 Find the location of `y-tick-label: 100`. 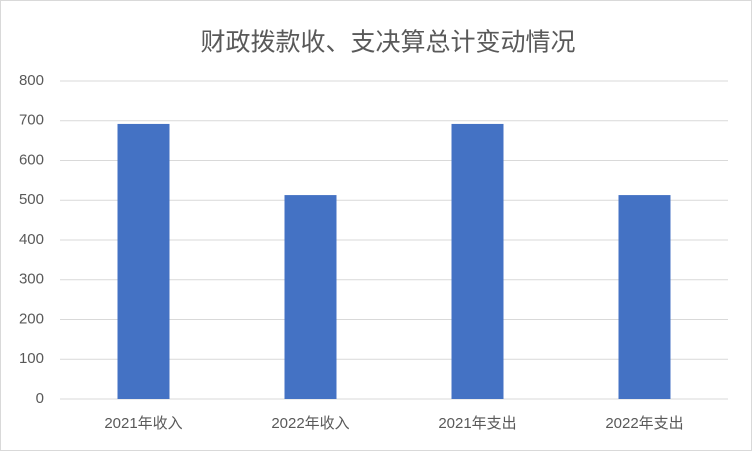

y-tick-label: 100 is located at coordinates (31, 358).